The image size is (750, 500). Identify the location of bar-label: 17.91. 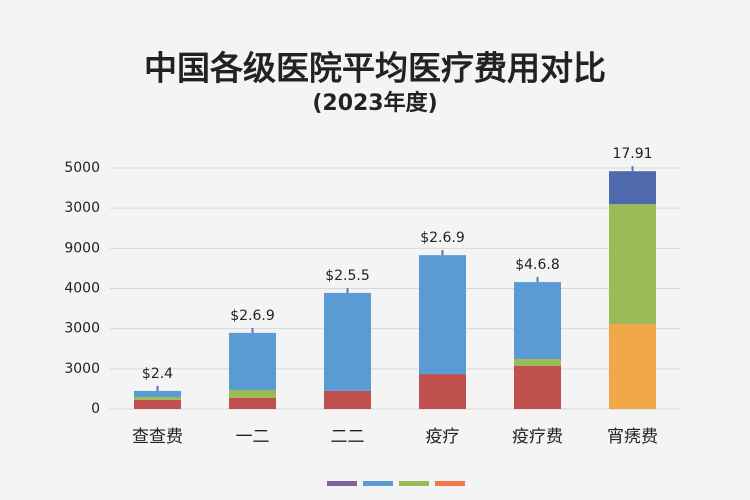
(632, 154).